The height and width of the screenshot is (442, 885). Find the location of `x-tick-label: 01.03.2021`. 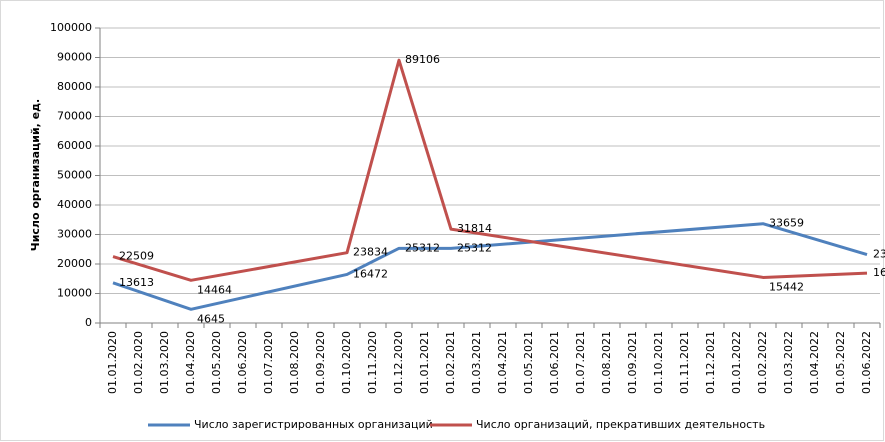

x-tick-label: 01.03.2021 is located at coordinates (476, 362).